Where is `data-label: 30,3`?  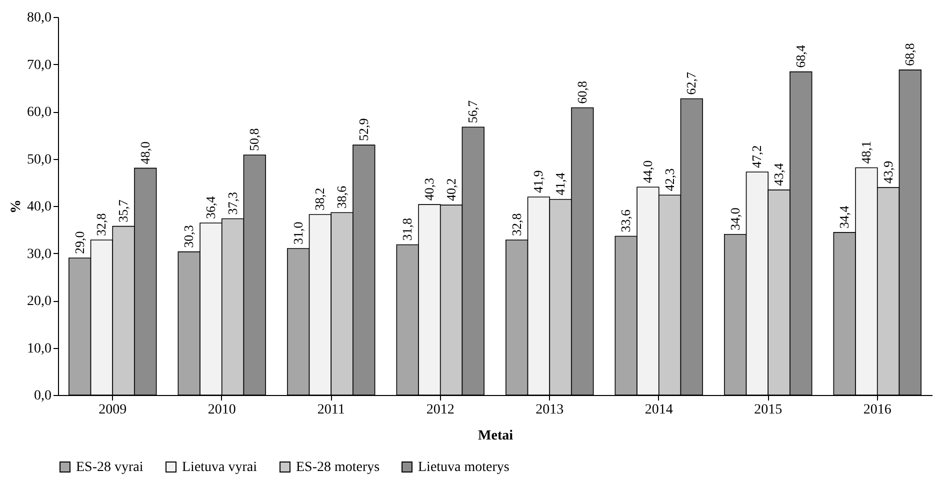 data-label: 30,3 is located at coordinates (188, 236).